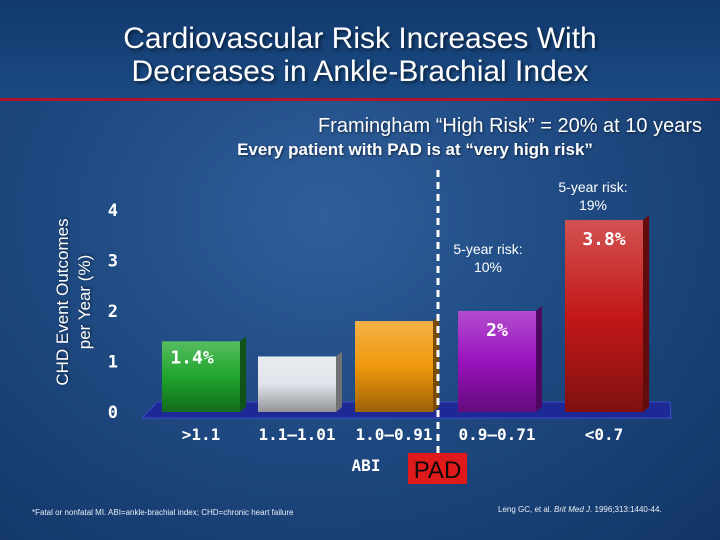  I want to click on citation-journal: Brit Med J, so click(572, 509).